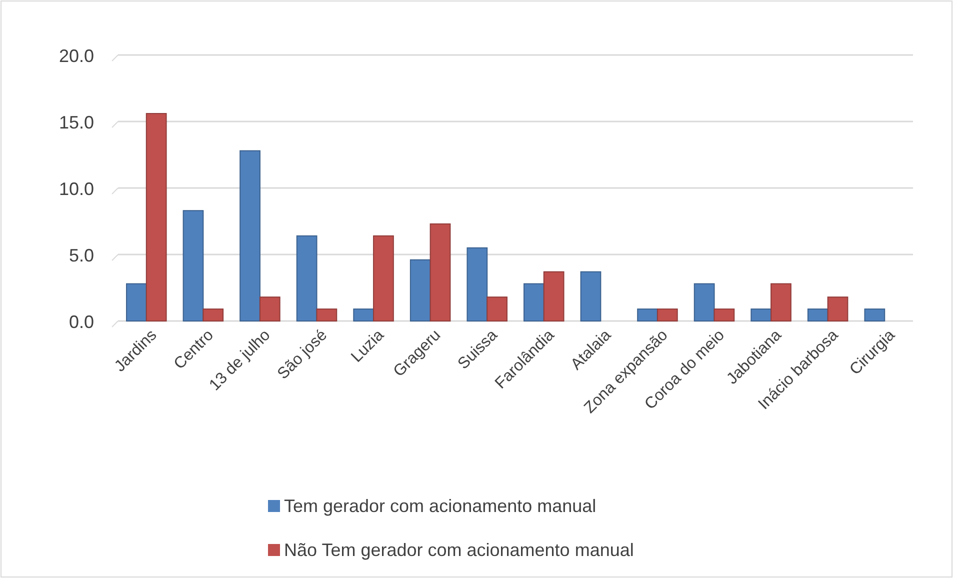 The image size is (953, 578). Describe the element at coordinates (81, 322) in the screenshot. I see `y-tick-label: 0.0` at that location.